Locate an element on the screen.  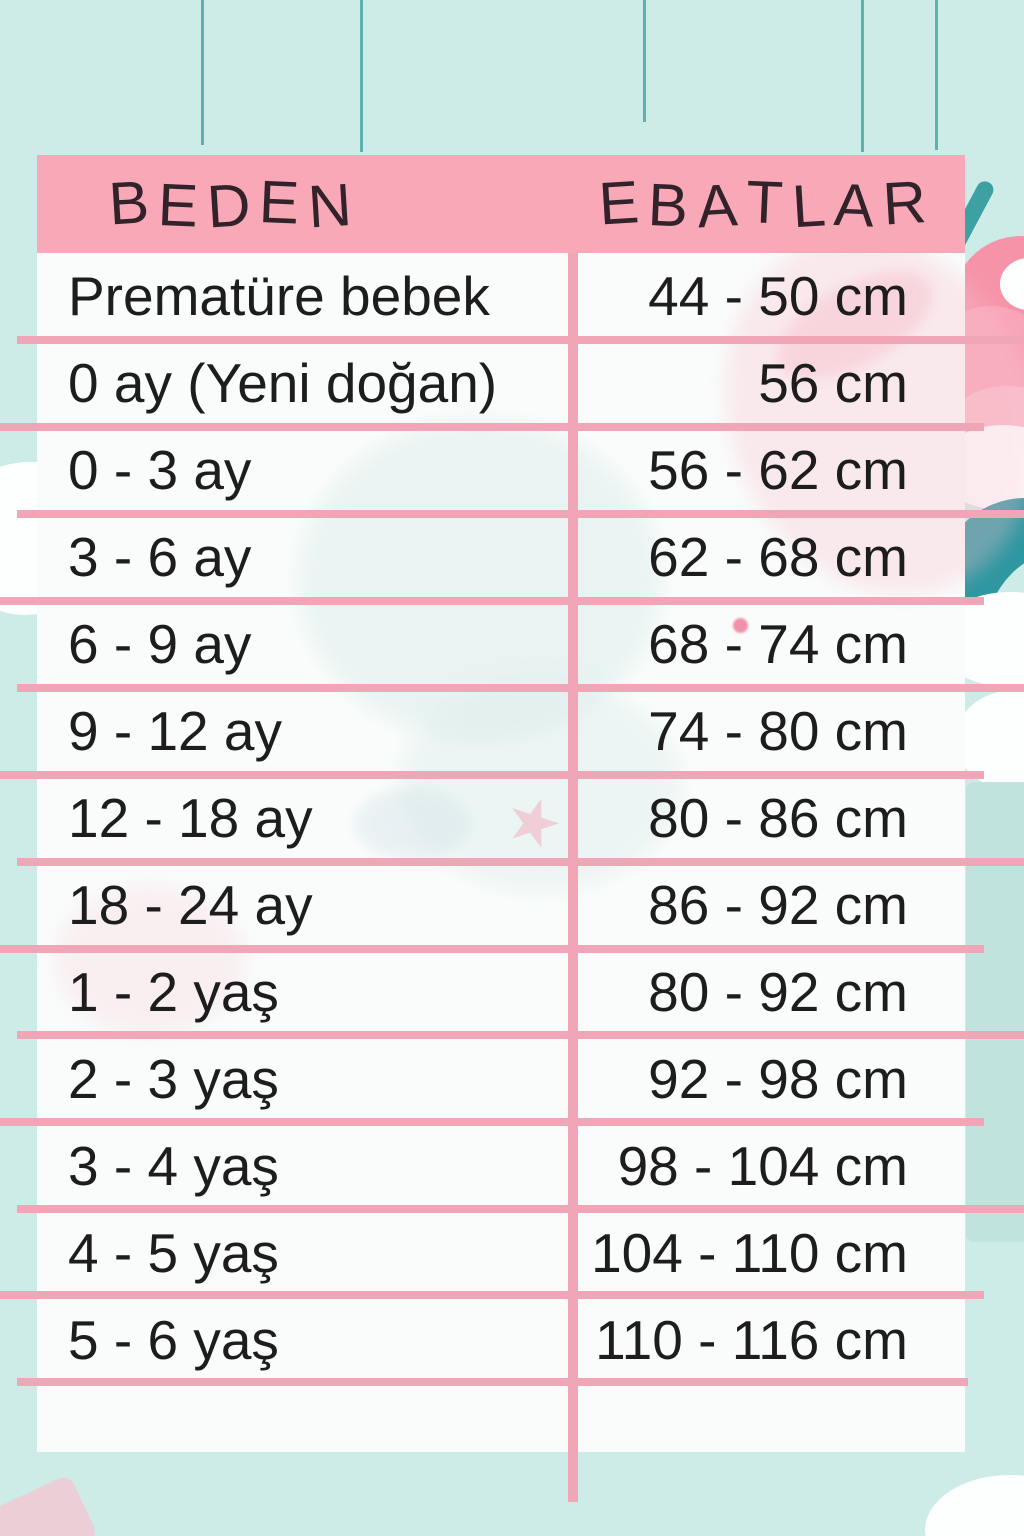
size-cell: 6 - 9 ay is located at coordinates (160, 644).